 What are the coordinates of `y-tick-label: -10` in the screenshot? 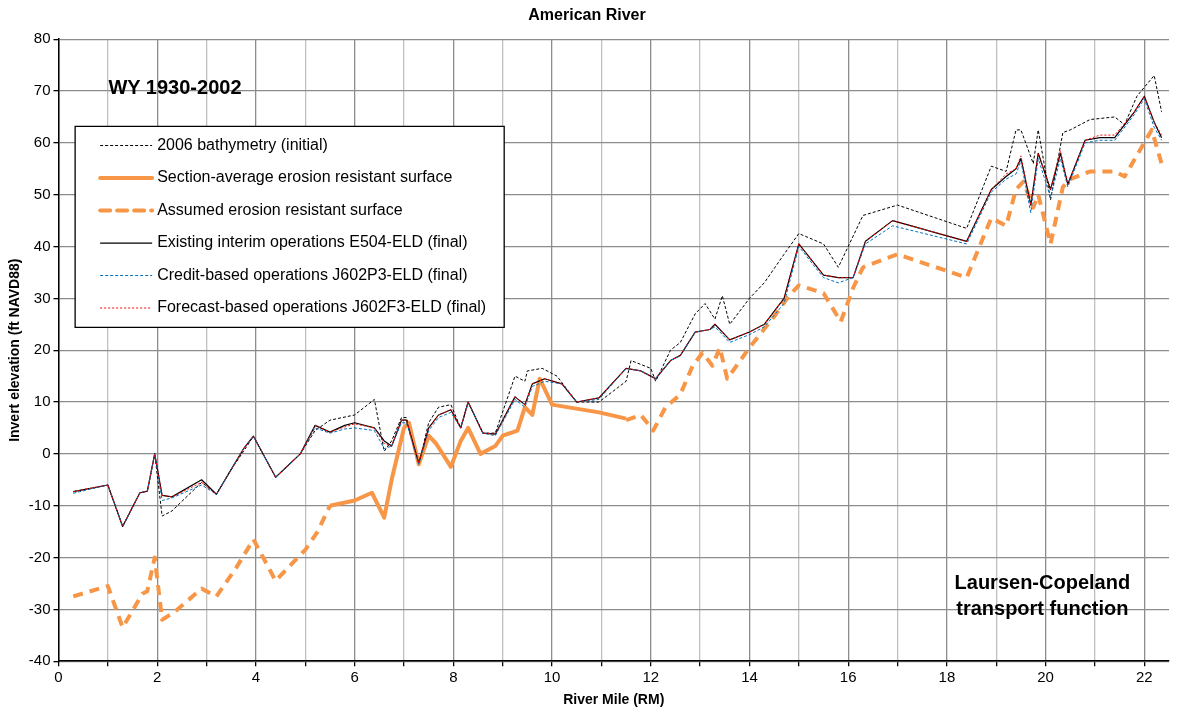 It's located at (39, 504).